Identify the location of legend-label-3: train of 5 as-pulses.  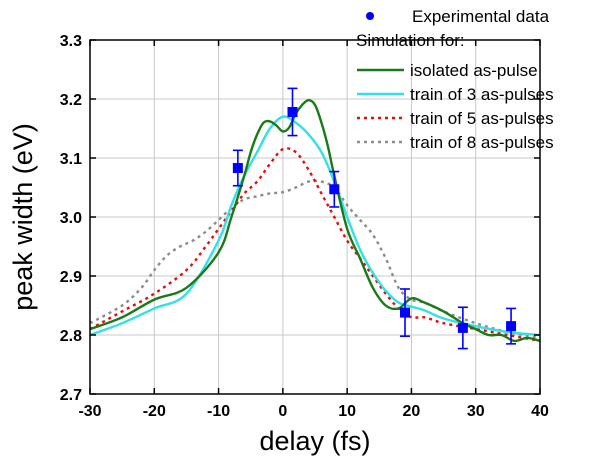
(482, 118).